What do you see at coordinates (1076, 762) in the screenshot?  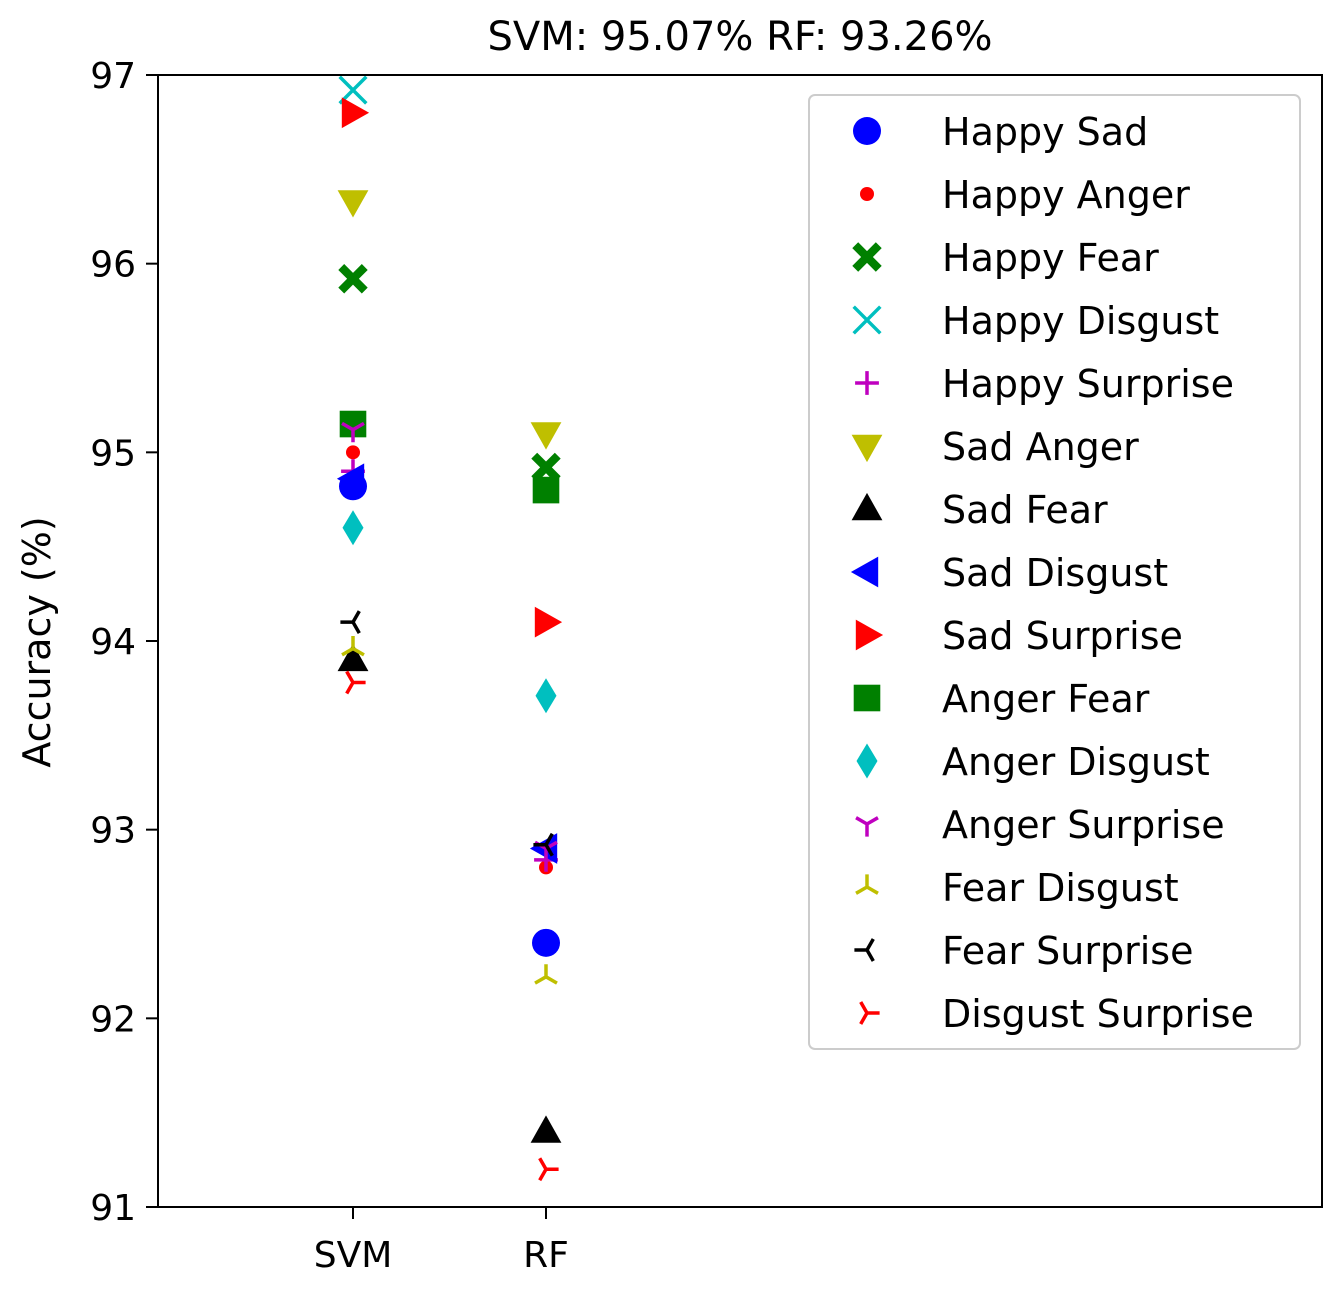 I see `legend-label: Anger Disgust` at bounding box center [1076, 762].